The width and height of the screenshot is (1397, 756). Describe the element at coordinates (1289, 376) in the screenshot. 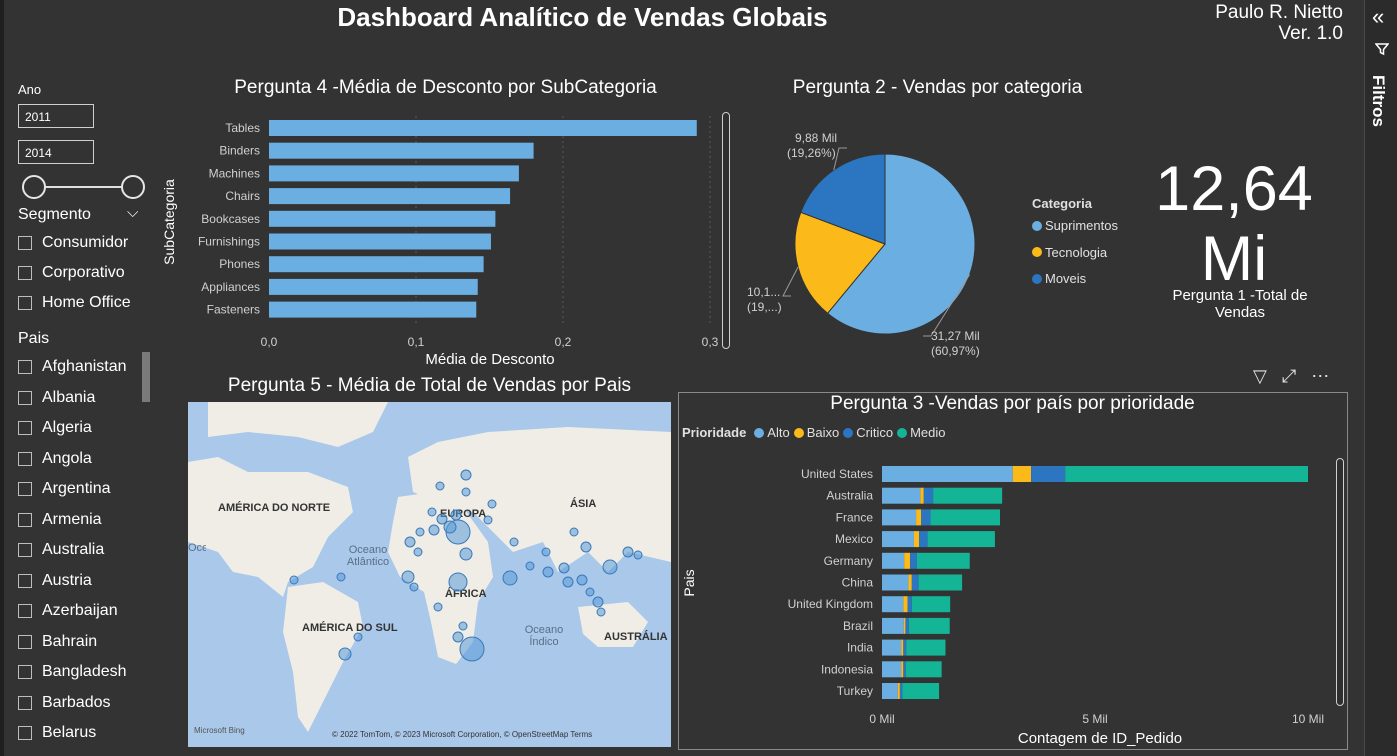

I see `focus-mode-icon: ⤢` at that location.